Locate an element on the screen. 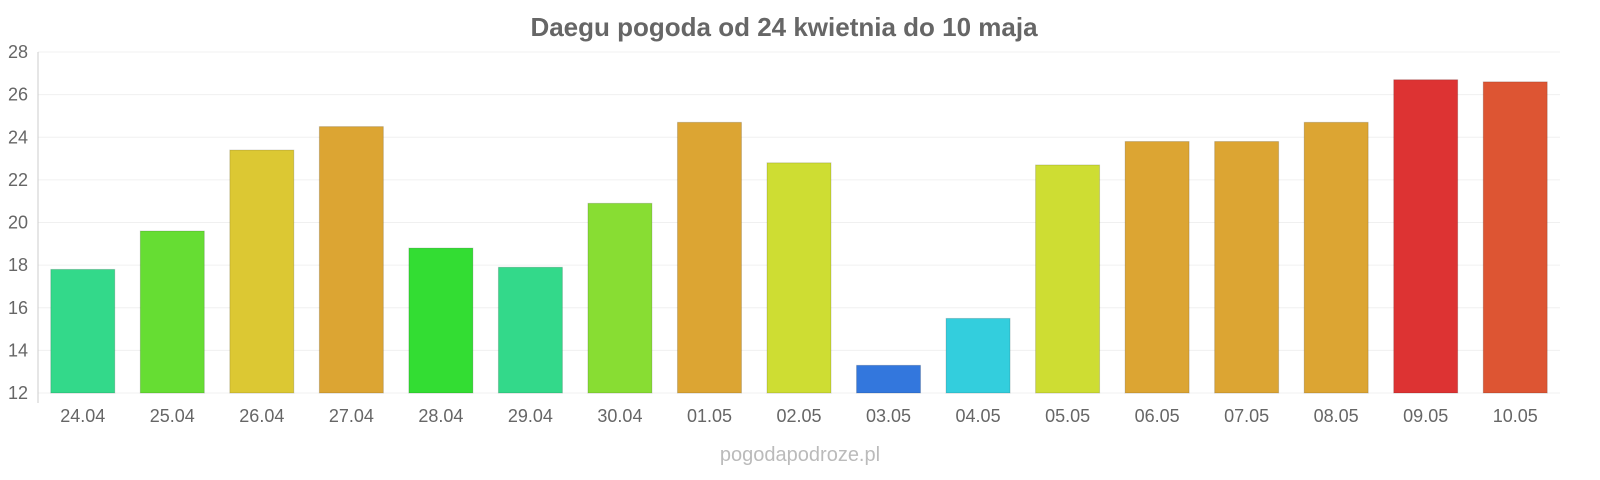 Image resolution: width=1600 pixels, height=480 pixels. x-tick-label: 10.05 is located at coordinates (1515, 416).